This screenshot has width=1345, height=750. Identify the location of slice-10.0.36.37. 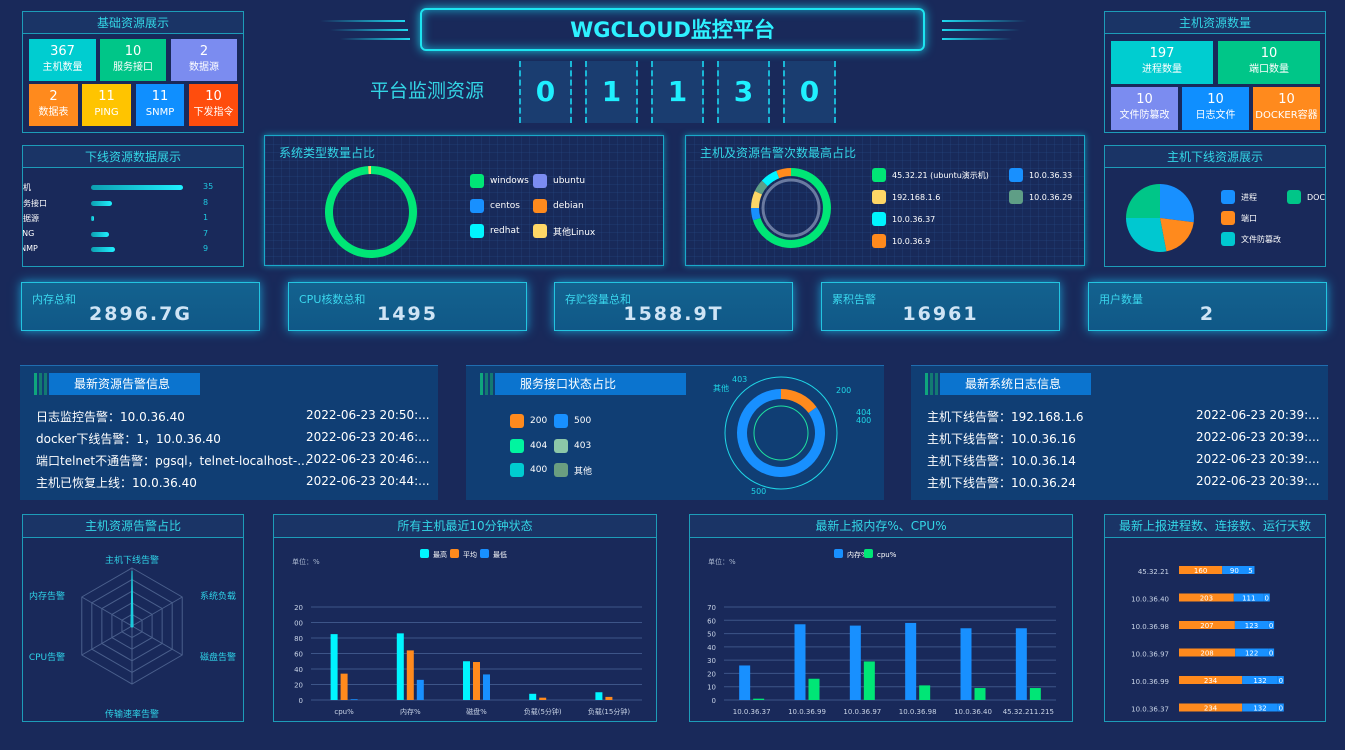
(770, 178).